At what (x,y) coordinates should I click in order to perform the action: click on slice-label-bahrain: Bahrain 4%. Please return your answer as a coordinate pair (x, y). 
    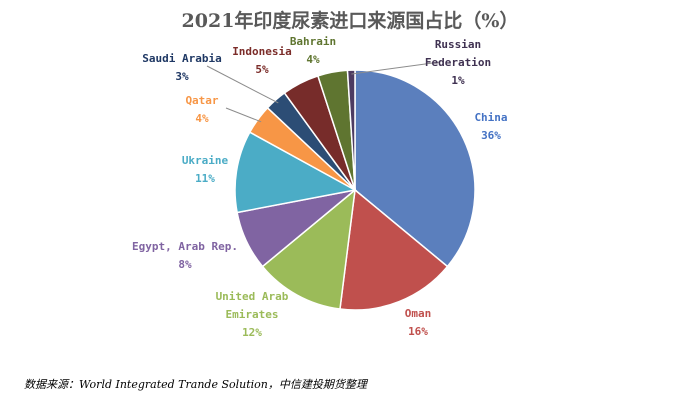
    Looking at the image, I should click on (313, 50).